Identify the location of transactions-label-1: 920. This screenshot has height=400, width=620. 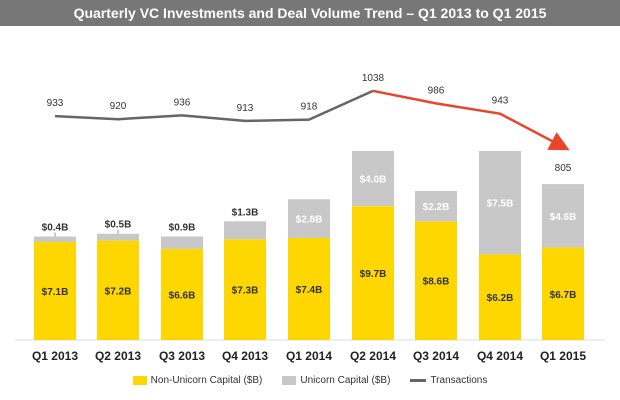
(118, 106).